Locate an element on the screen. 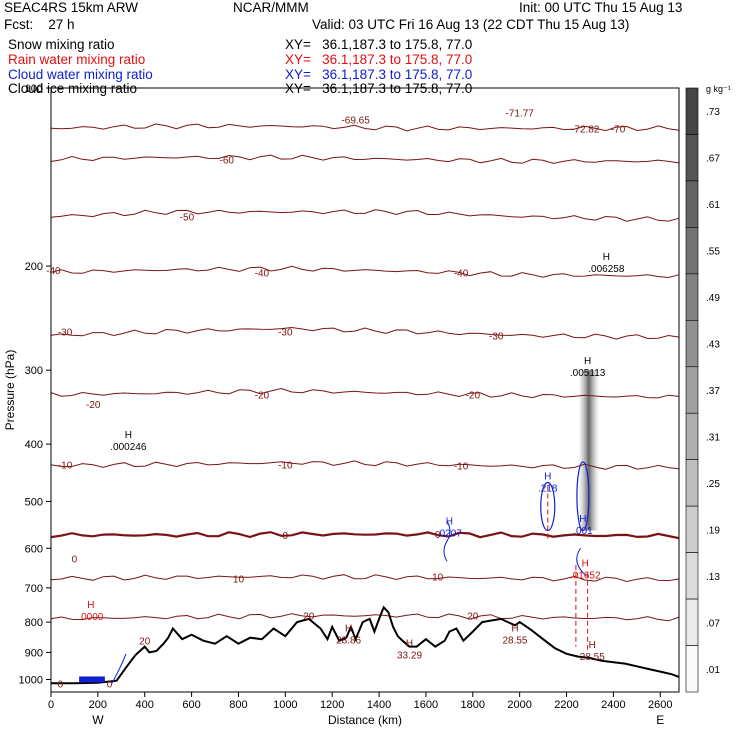 Image resolution: width=740 pixels, height=740 pixels. terrain-line is located at coordinates (365, 645).